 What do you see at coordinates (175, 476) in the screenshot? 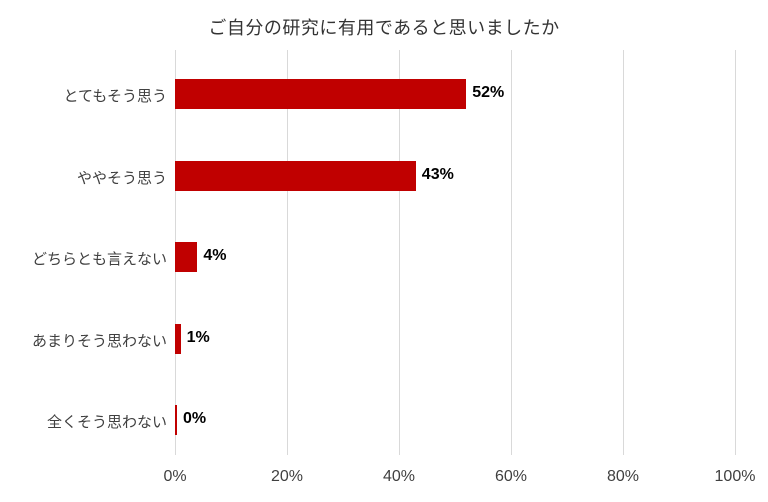
I see `x-tick-label: 0%` at bounding box center [175, 476].